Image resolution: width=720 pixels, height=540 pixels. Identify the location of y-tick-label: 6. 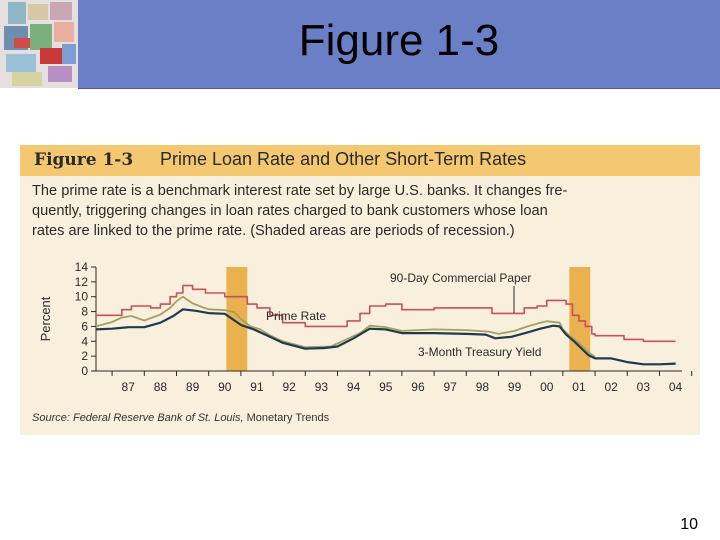
(84, 326).